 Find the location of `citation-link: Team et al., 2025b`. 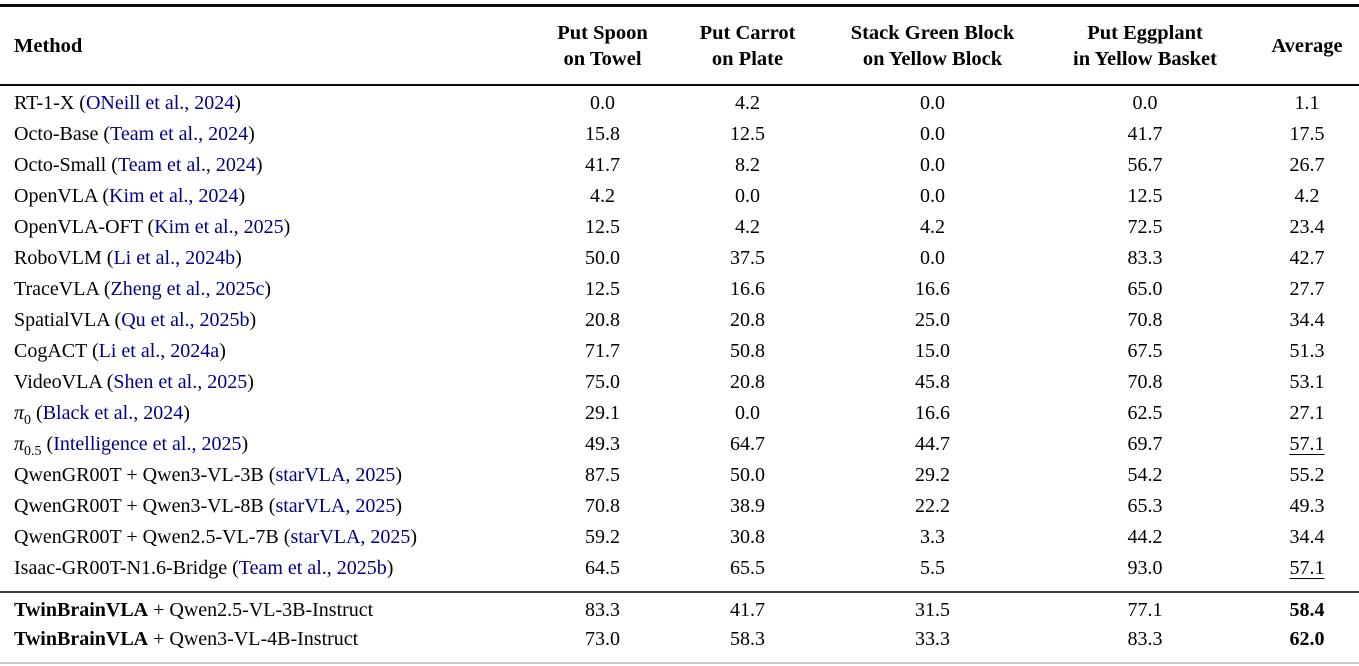

citation-link: Team et al., 2025b is located at coordinates (312, 568).